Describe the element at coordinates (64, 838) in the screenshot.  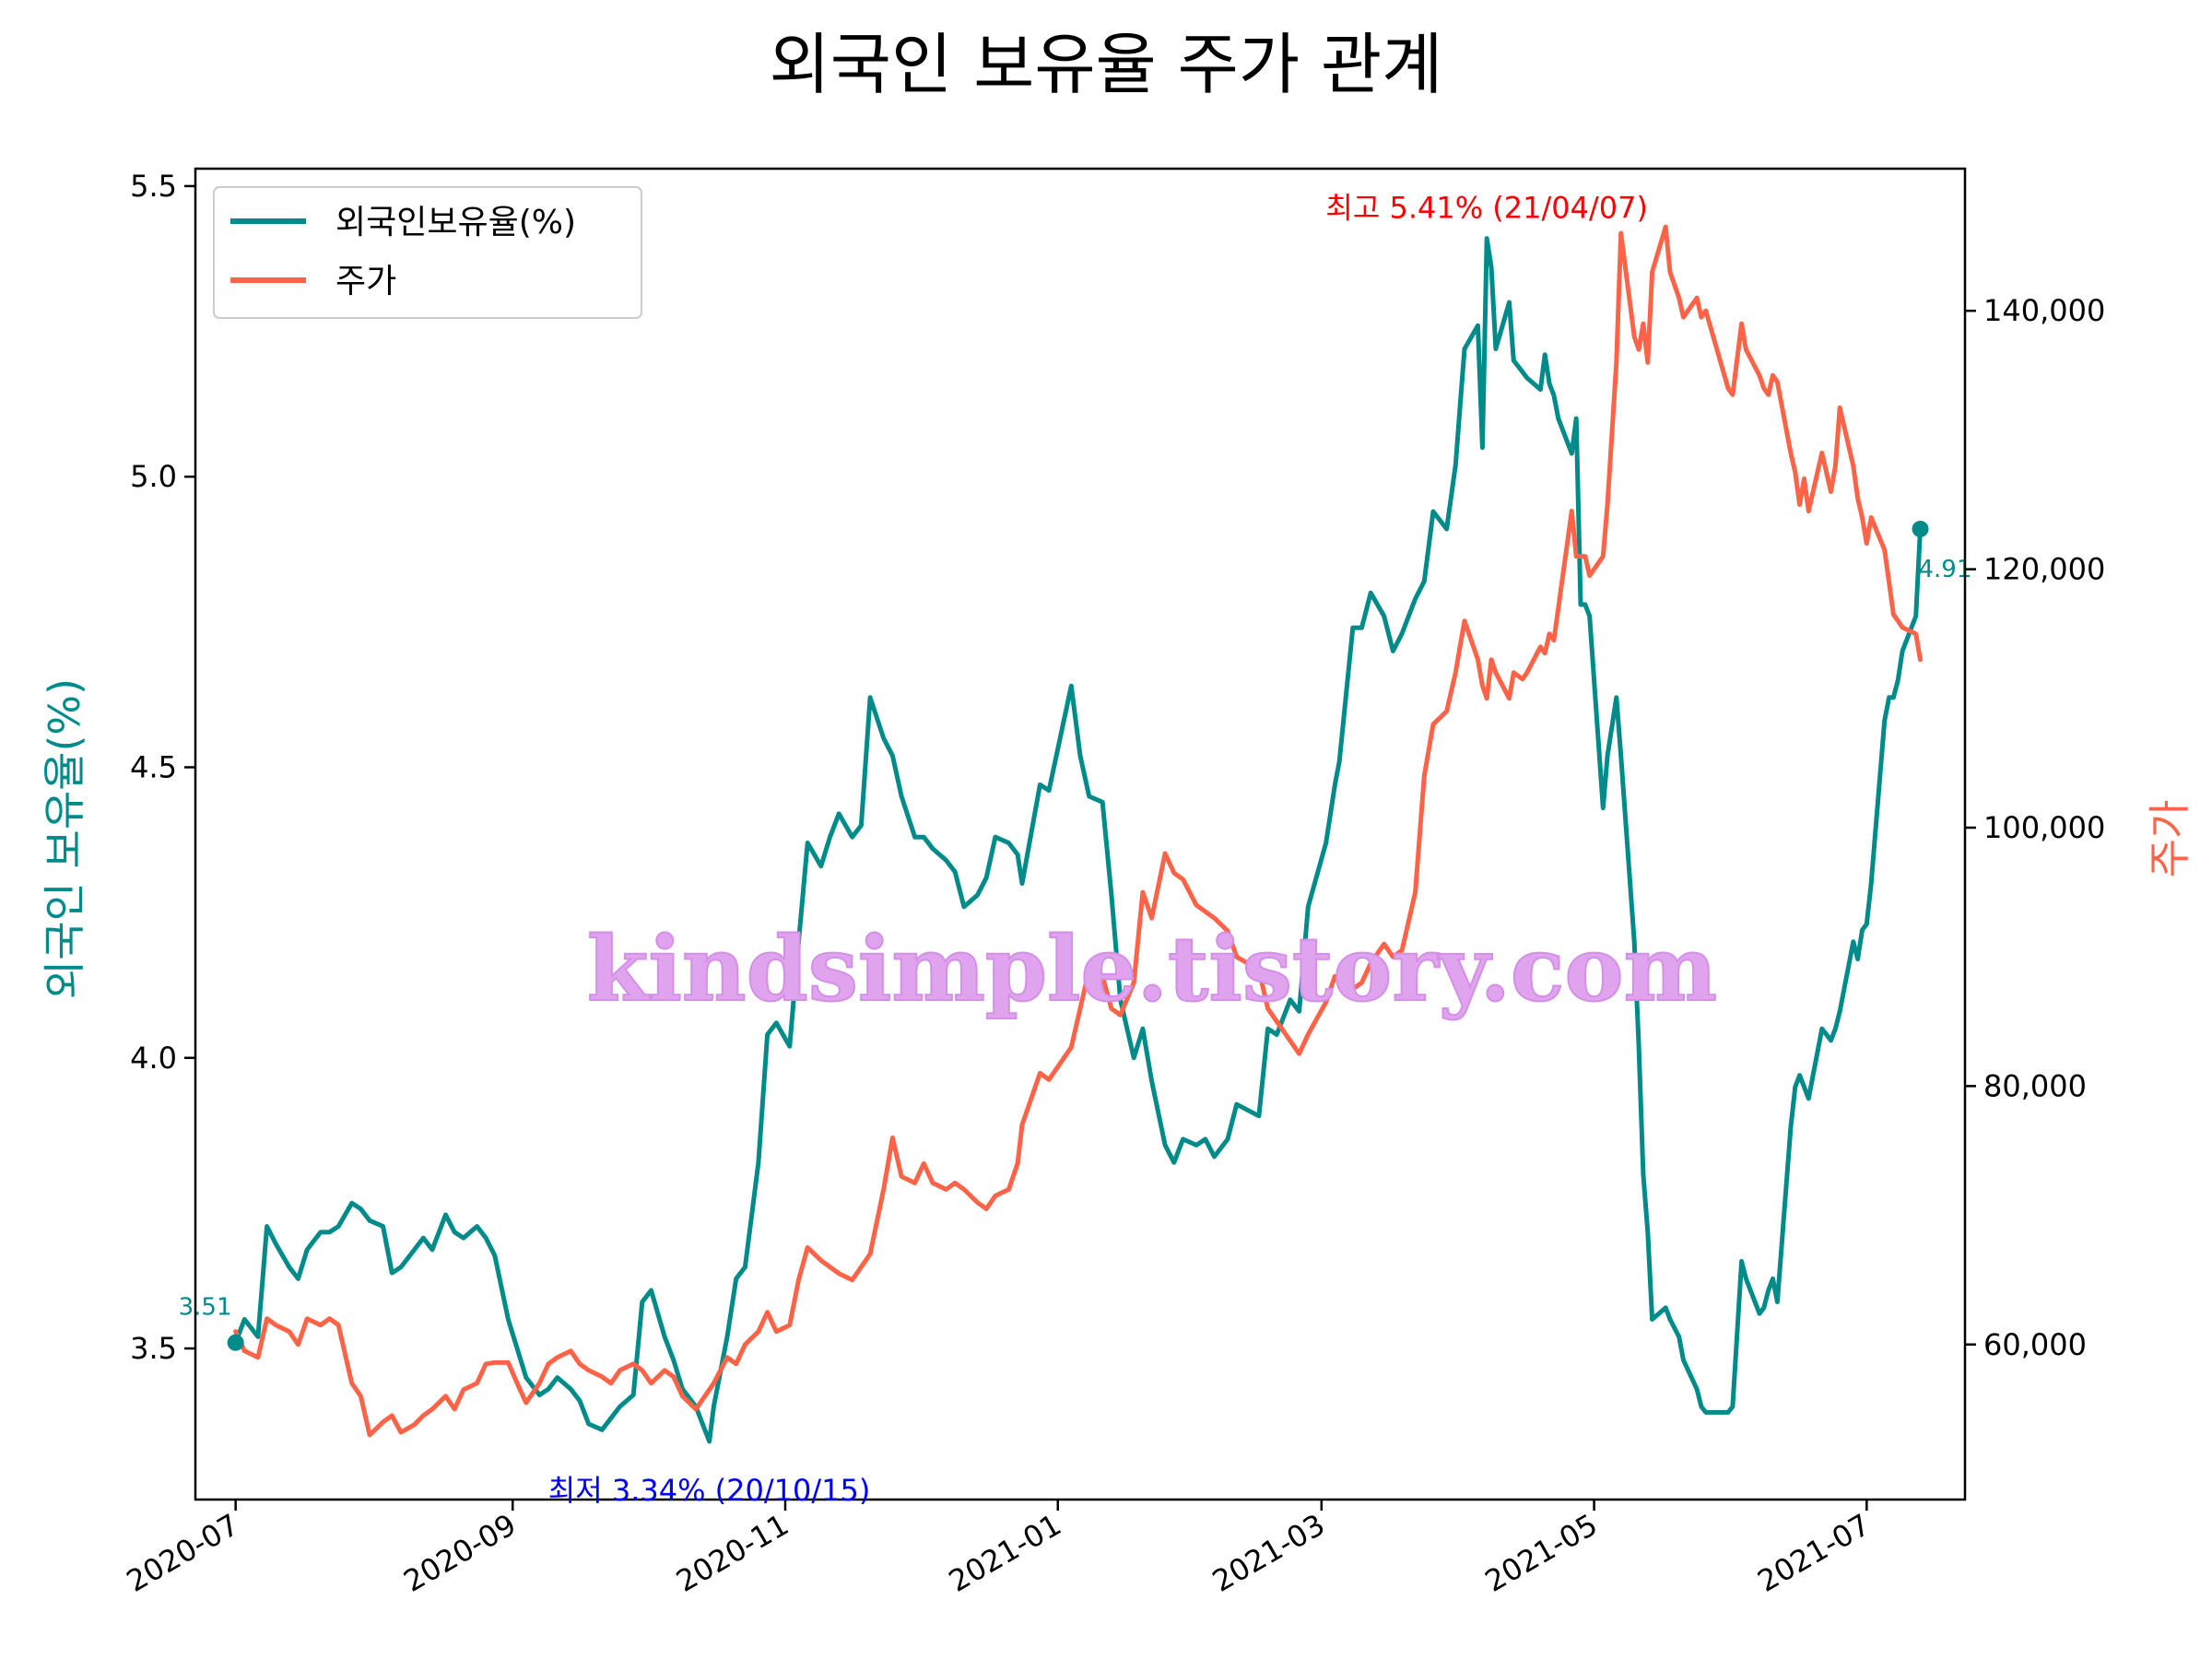
I see `left-axis-label: 외국인 보유율(%)` at that location.